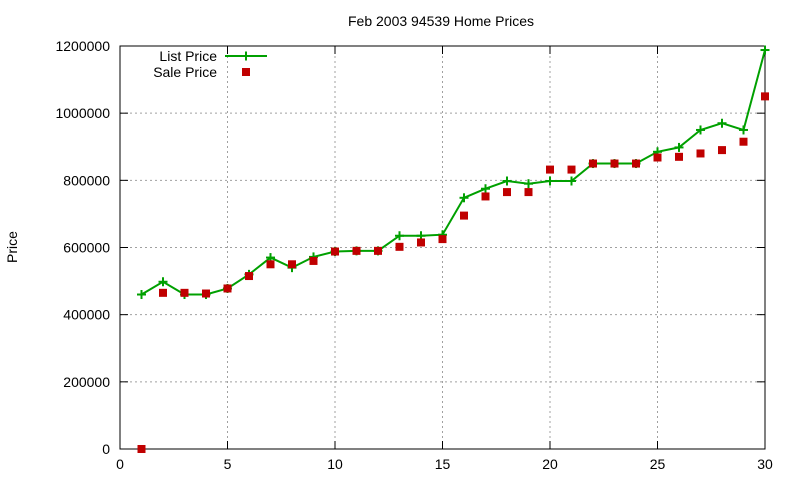 This screenshot has width=800, height=480. Describe the element at coordinates (188, 56) in the screenshot. I see `legend-label: List Price` at that location.